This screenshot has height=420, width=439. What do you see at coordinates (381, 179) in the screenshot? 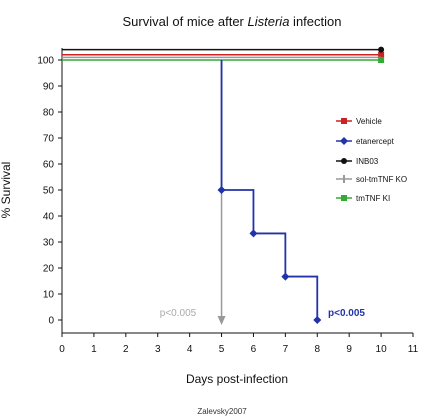
I see `legend-label-sol-tmtnf-ko: sol-tmTNF KO` at bounding box center [381, 179].